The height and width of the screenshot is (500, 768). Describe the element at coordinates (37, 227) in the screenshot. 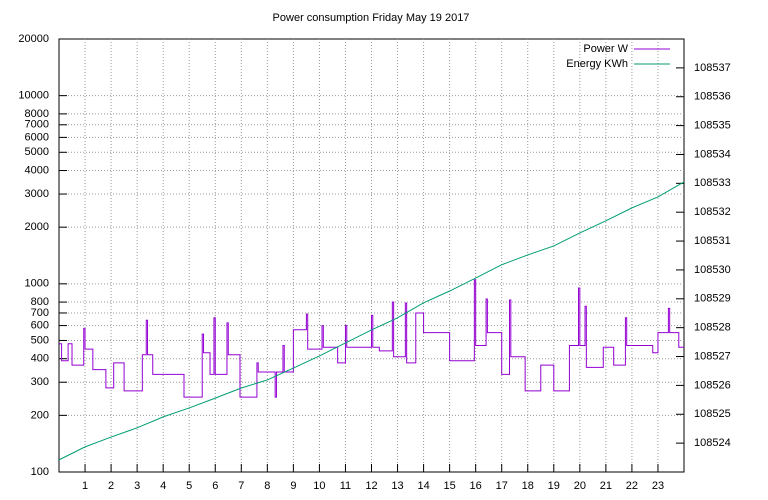

I see `y-tick-label: 2000` at that location.